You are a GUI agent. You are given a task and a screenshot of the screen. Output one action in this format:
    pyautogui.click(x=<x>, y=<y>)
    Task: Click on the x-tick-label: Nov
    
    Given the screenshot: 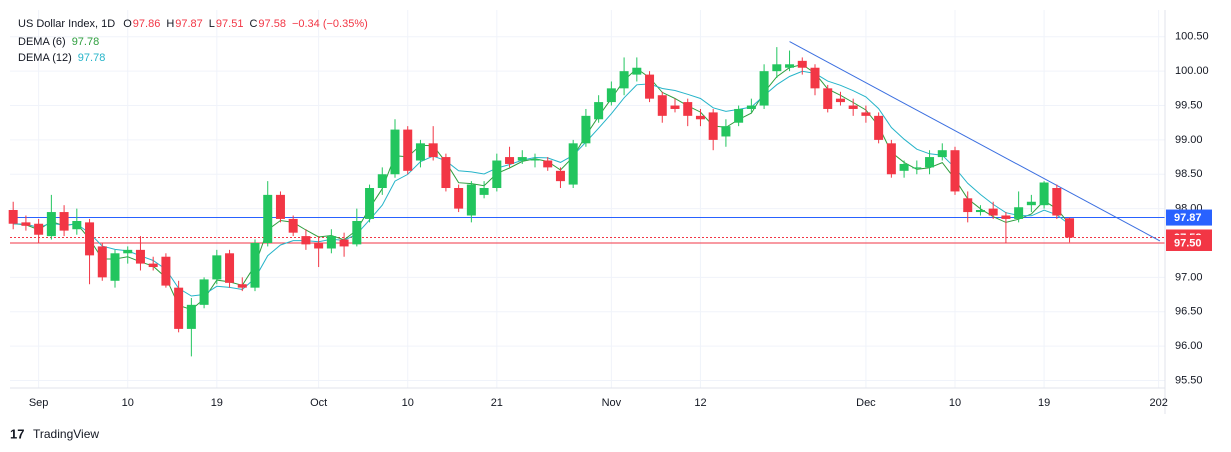 What is the action you would take?
    pyautogui.click(x=612, y=403)
    